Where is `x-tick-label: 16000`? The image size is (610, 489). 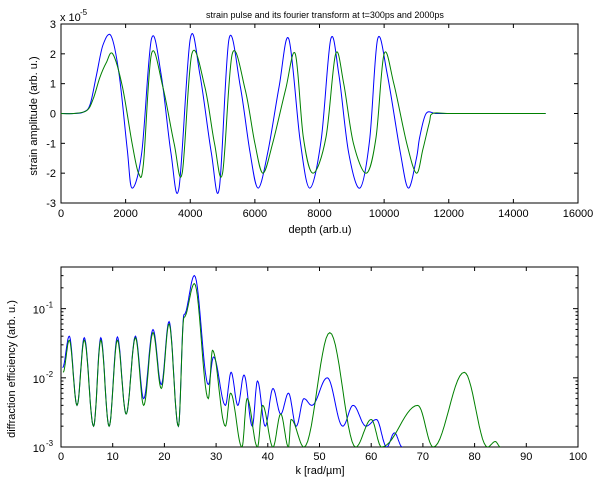 x-tick-label: 16000 is located at coordinates (578, 214).